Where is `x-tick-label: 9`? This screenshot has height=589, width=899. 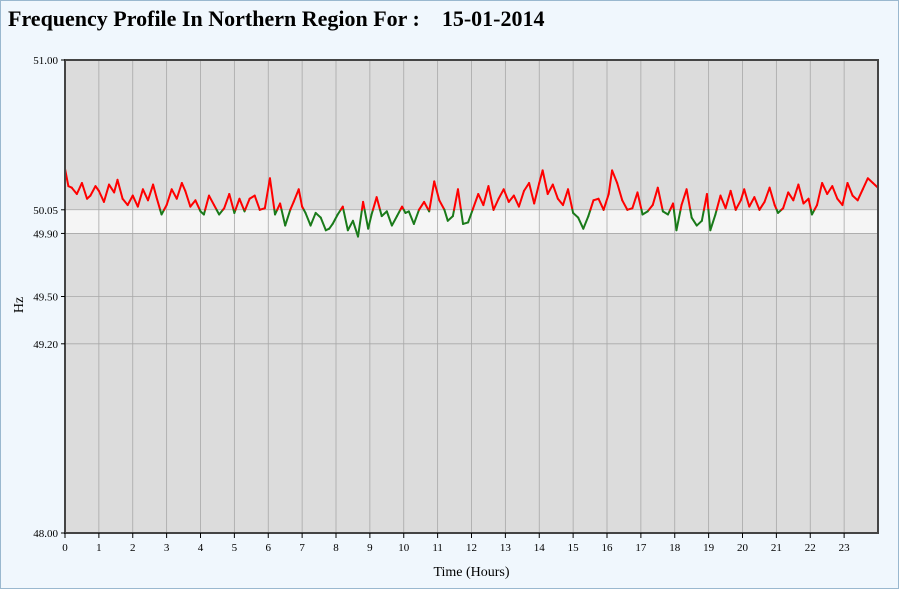
x-tick-label: 9 is located at coordinates (370, 548).